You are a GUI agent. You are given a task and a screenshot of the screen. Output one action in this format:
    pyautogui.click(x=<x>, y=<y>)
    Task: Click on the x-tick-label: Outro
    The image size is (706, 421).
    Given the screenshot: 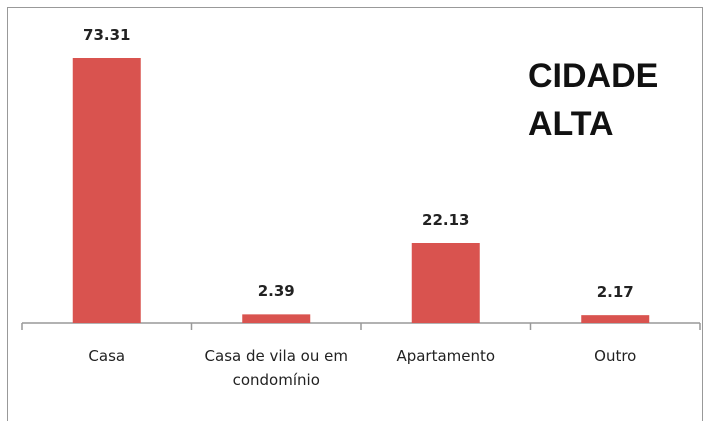 What is the action you would take?
    pyautogui.click(x=615, y=356)
    